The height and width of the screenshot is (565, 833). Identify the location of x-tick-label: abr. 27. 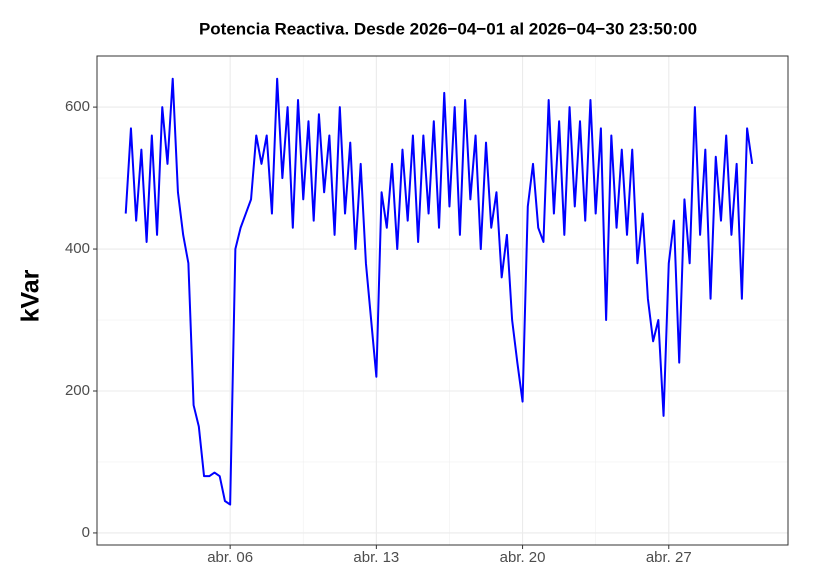
(669, 557).